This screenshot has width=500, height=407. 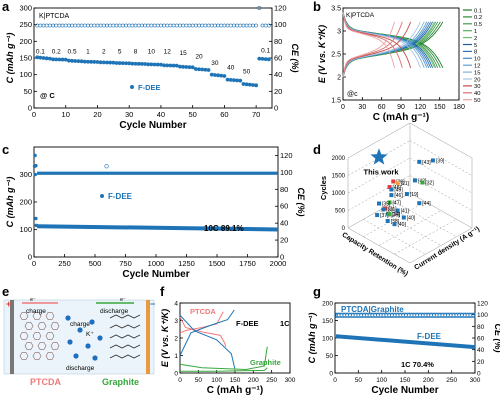 I want to click on plot-title-g: PTCDA|Graphite, so click(x=372, y=309).